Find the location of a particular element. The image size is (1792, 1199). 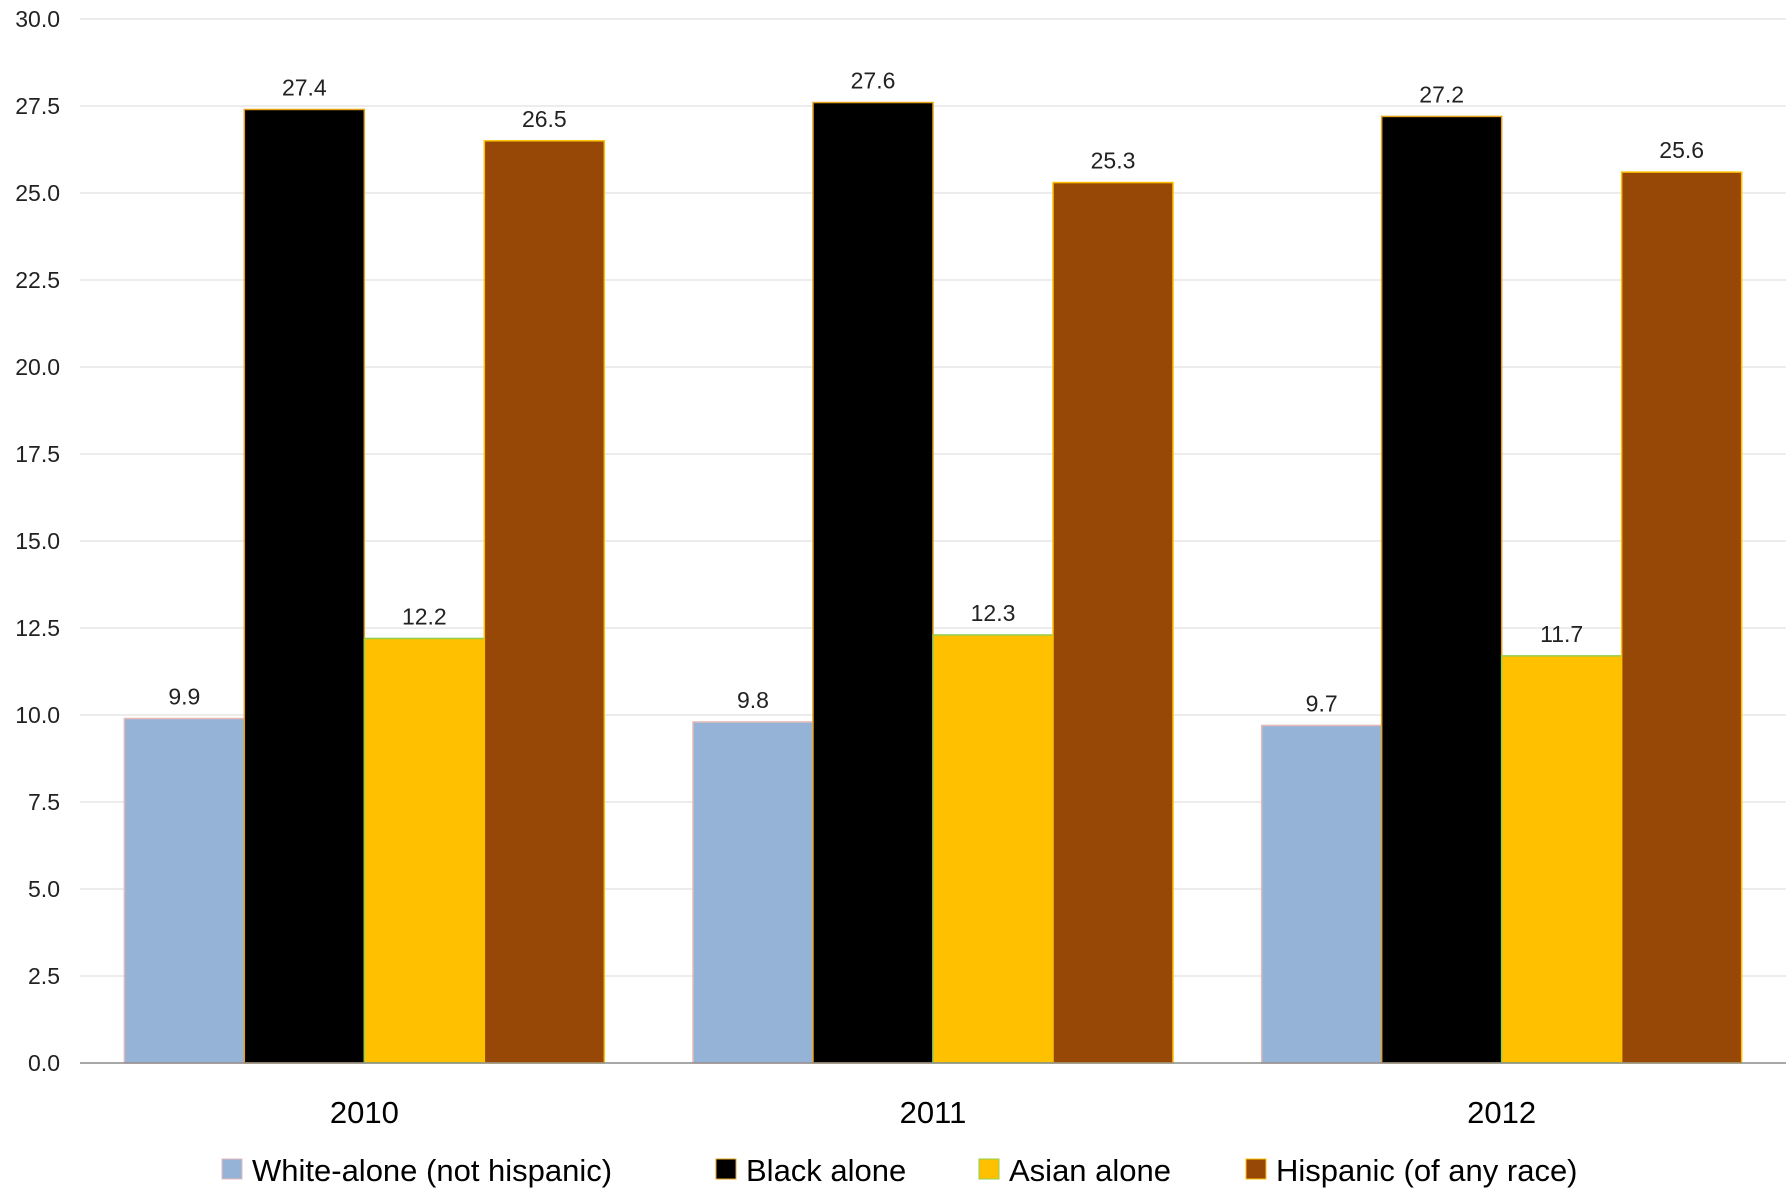

legend-item: White-alone (not hispanic) is located at coordinates (416, 1170).